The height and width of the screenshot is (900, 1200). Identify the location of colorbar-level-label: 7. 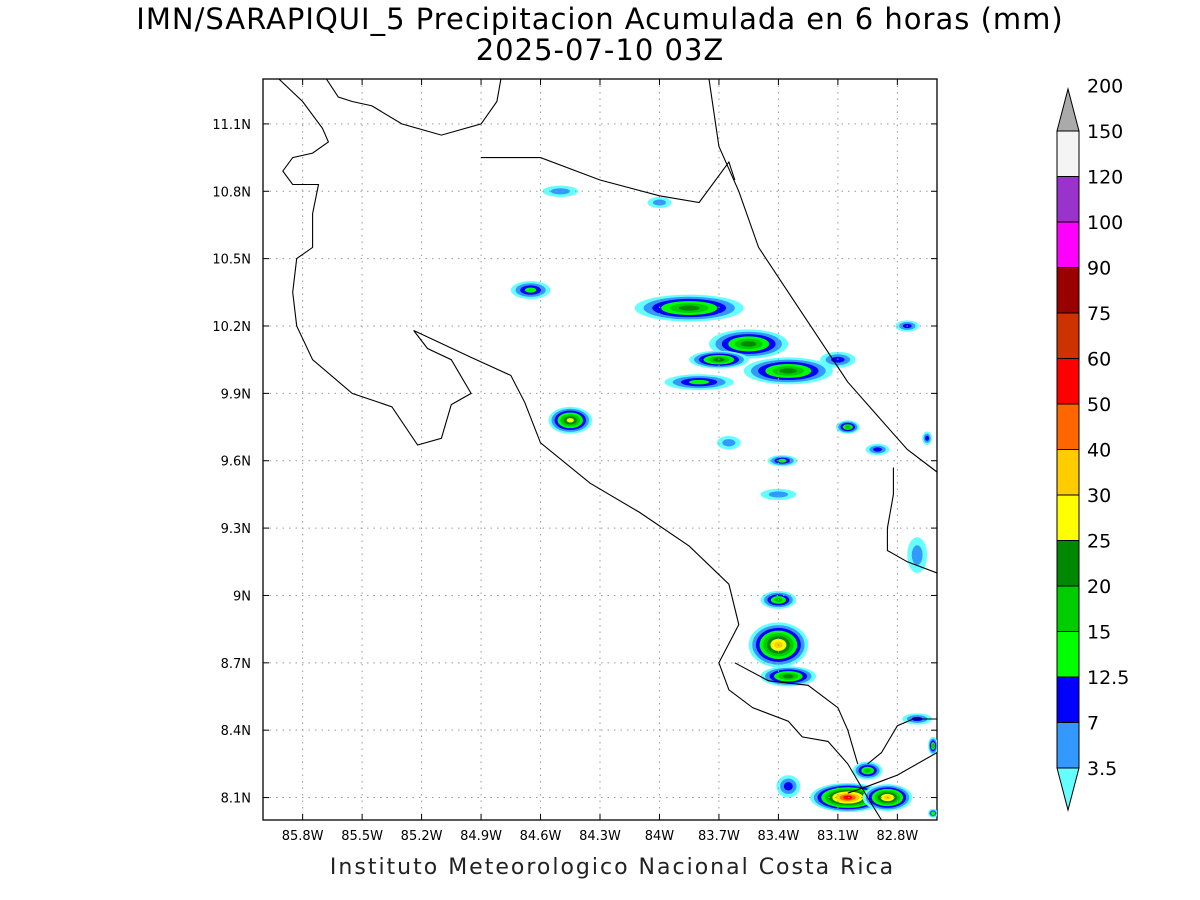
(1093, 724).